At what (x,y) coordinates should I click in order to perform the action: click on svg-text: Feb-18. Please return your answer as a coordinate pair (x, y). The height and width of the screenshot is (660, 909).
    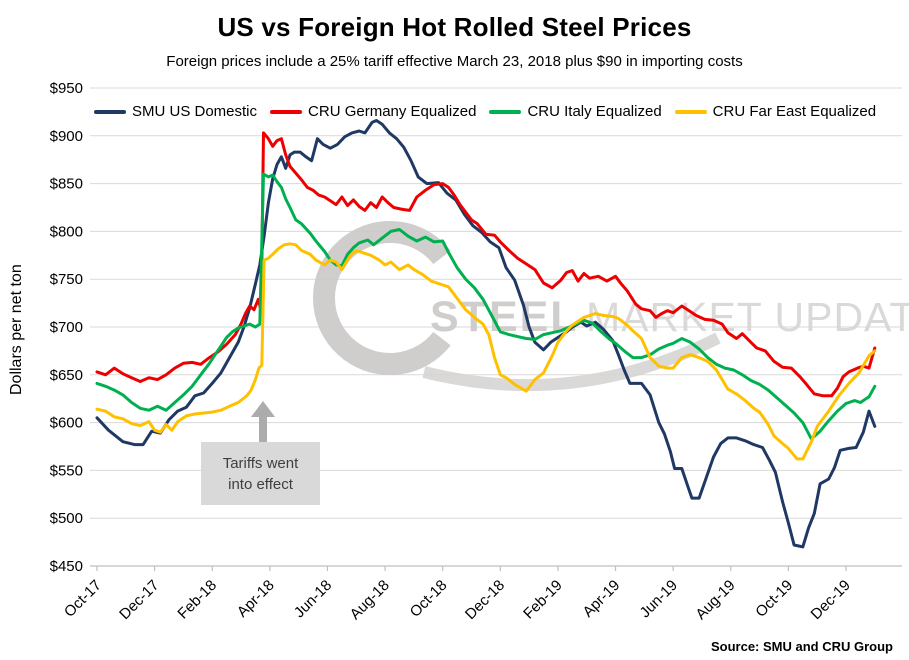
    Looking at the image, I should click on (197, 600).